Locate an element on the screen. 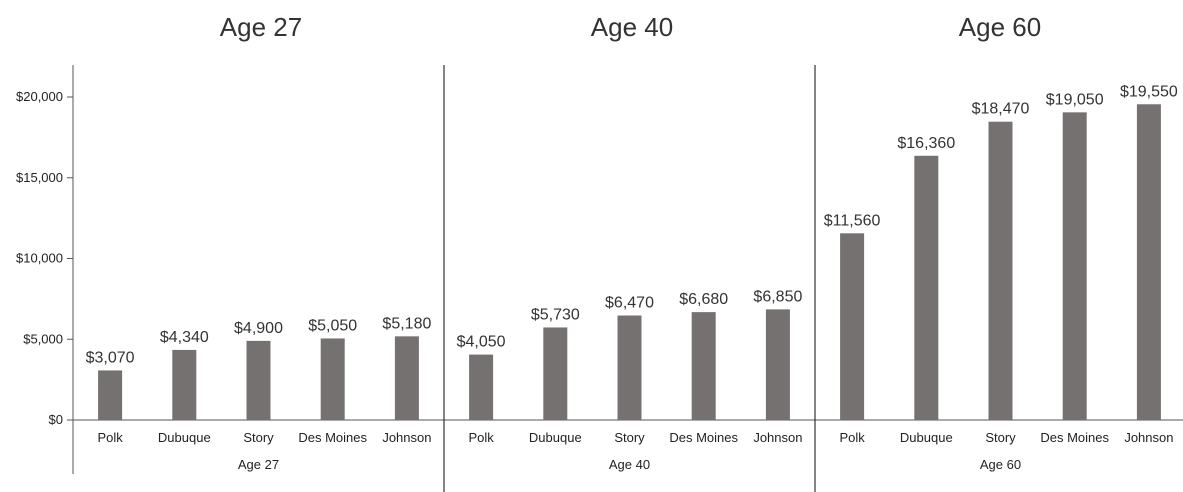 This screenshot has height=492, width=1183. bar-age-27-des-moines is located at coordinates (332, 379).